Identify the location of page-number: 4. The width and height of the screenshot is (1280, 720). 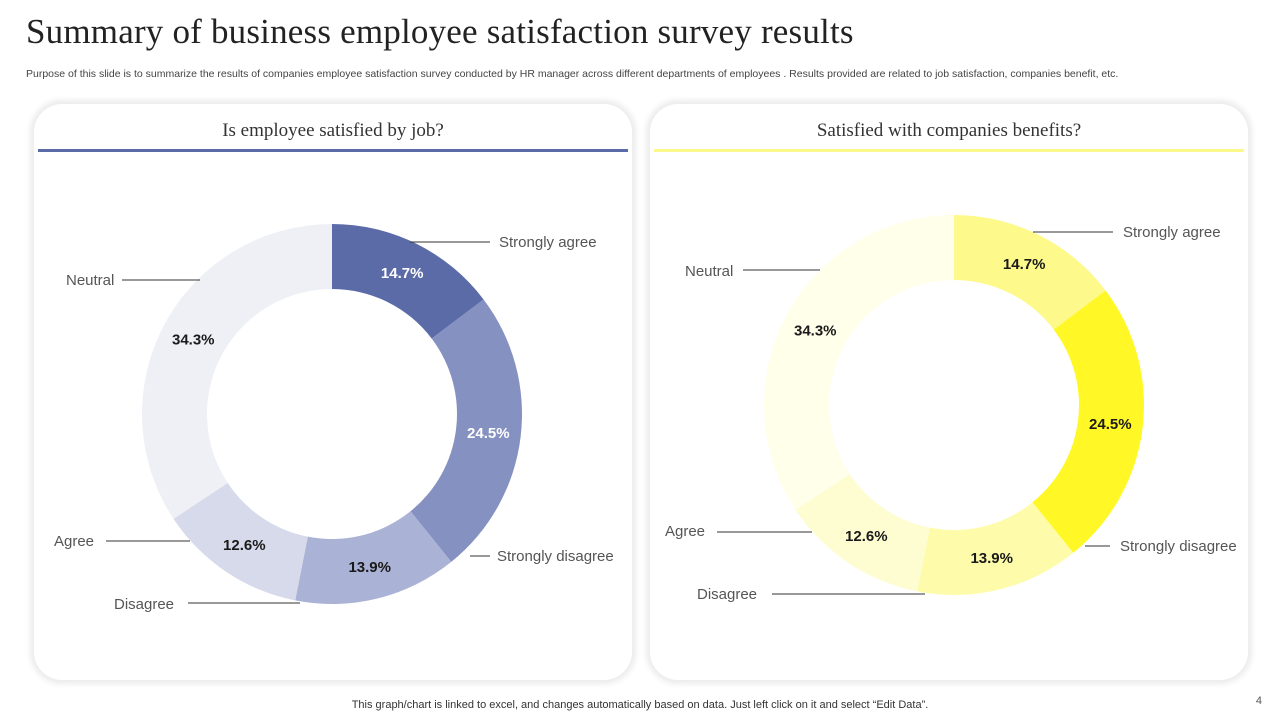
(1258, 701).